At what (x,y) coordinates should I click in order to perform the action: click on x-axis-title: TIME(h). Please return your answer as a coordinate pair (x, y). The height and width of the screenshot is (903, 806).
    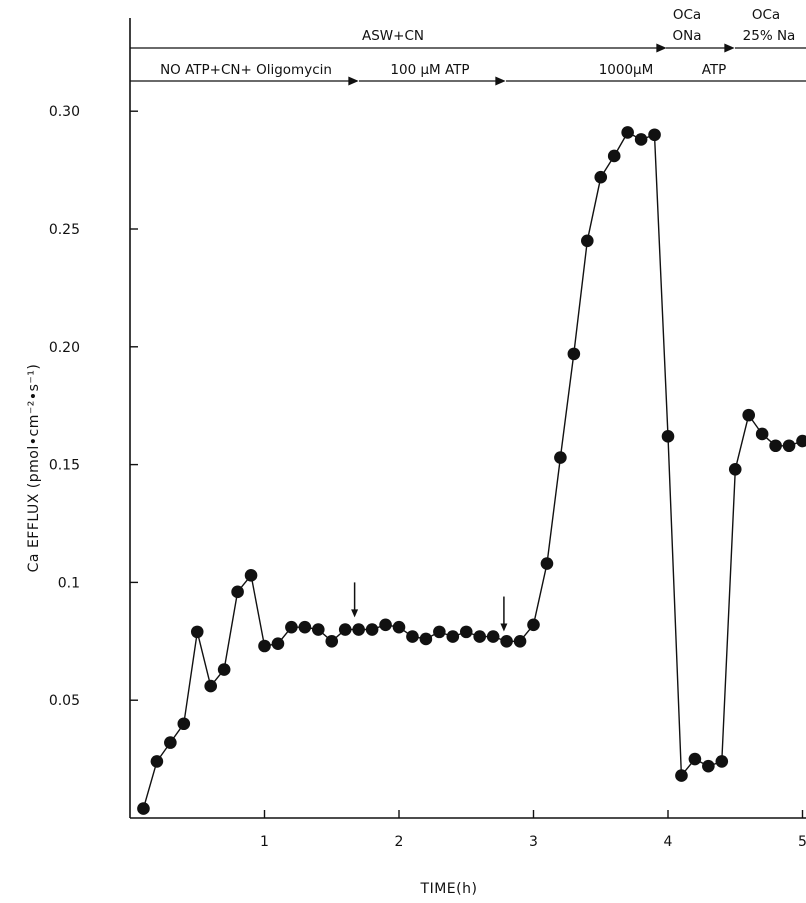
    Looking at the image, I should click on (449, 889).